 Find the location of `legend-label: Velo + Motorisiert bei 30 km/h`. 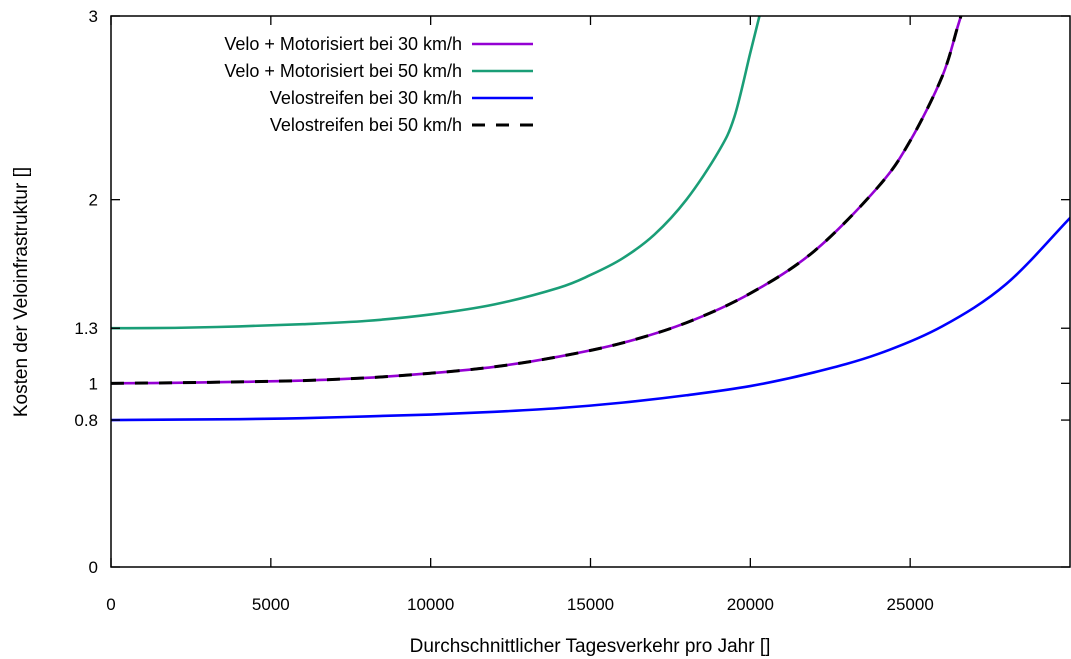

legend-label: Velo + Motorisiert bei 30 km/h is located at coordinates (343, 44).